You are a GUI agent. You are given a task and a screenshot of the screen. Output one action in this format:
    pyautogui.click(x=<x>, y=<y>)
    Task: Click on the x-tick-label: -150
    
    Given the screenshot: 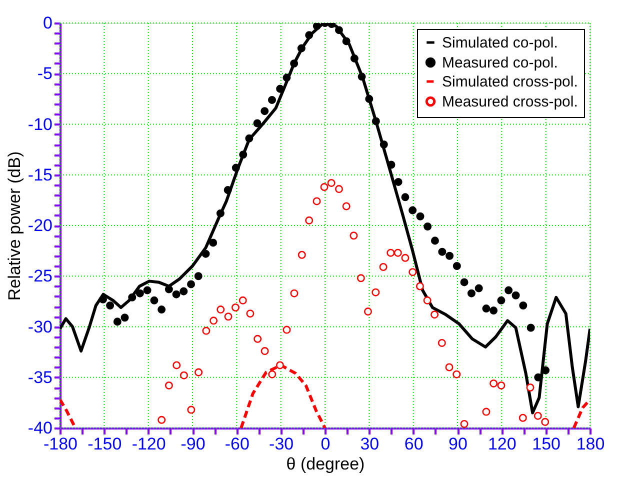 What is the action you would take?
    pyautogui.click(x=105, y=444)
    